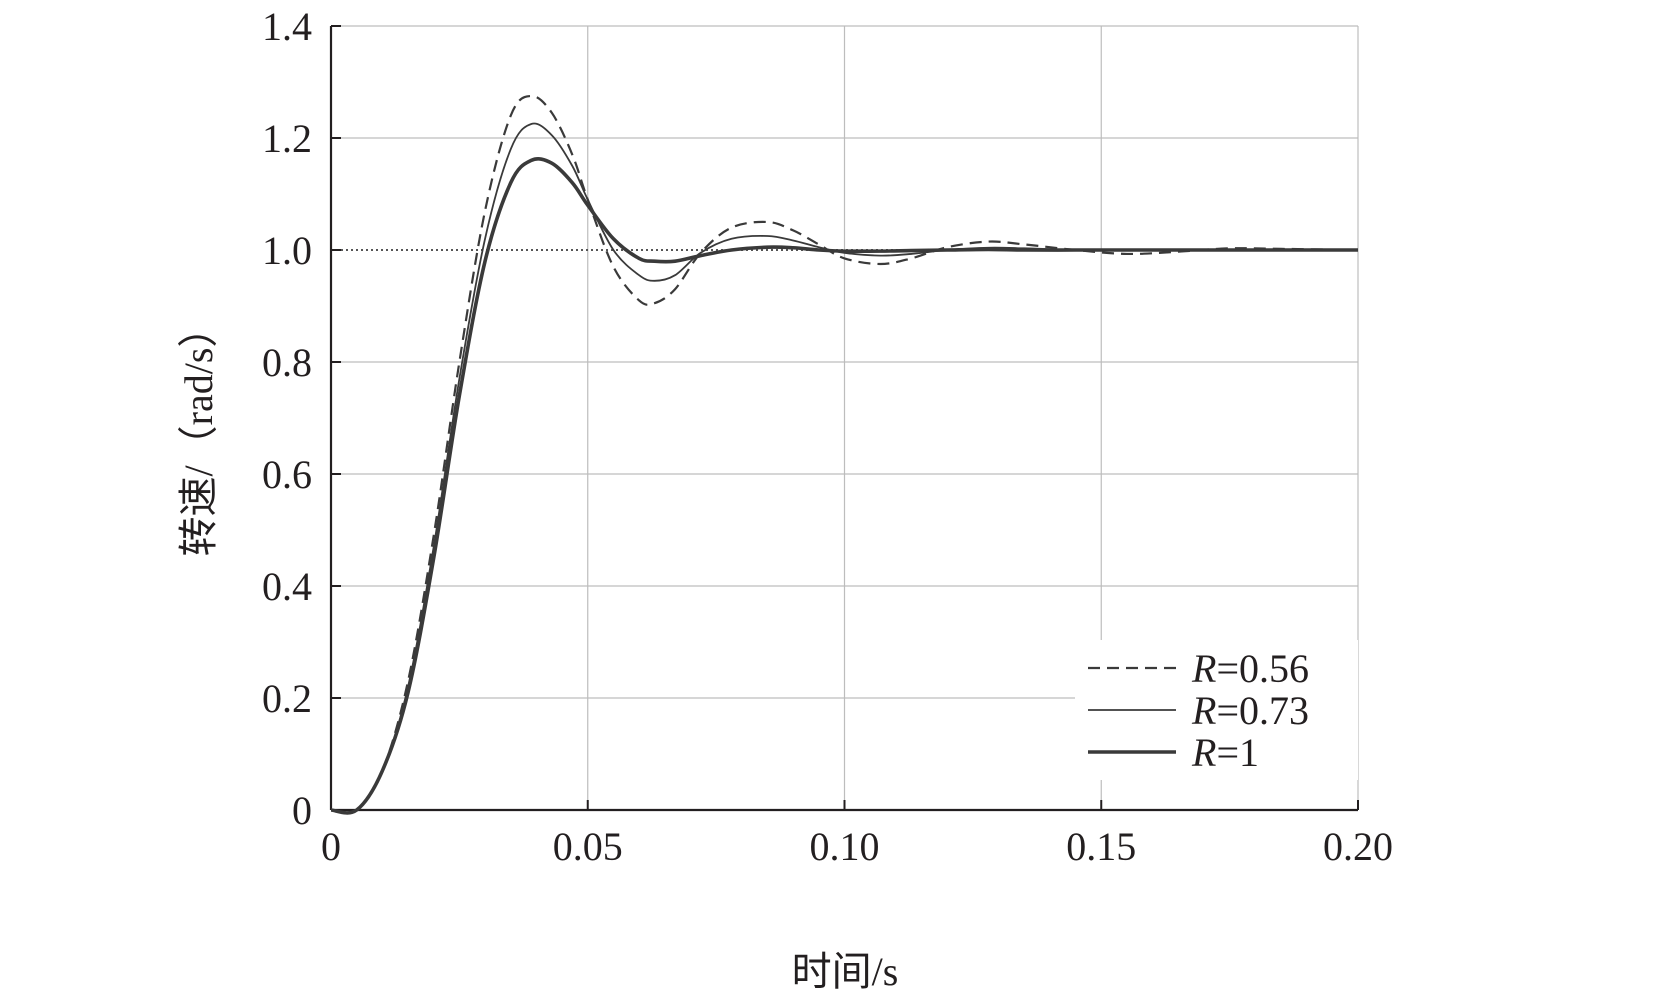 Image resolution: width=1654 pixels, height=1008 pixels. I want to click on x-tick-label: 0.15, so click(1101, 846).